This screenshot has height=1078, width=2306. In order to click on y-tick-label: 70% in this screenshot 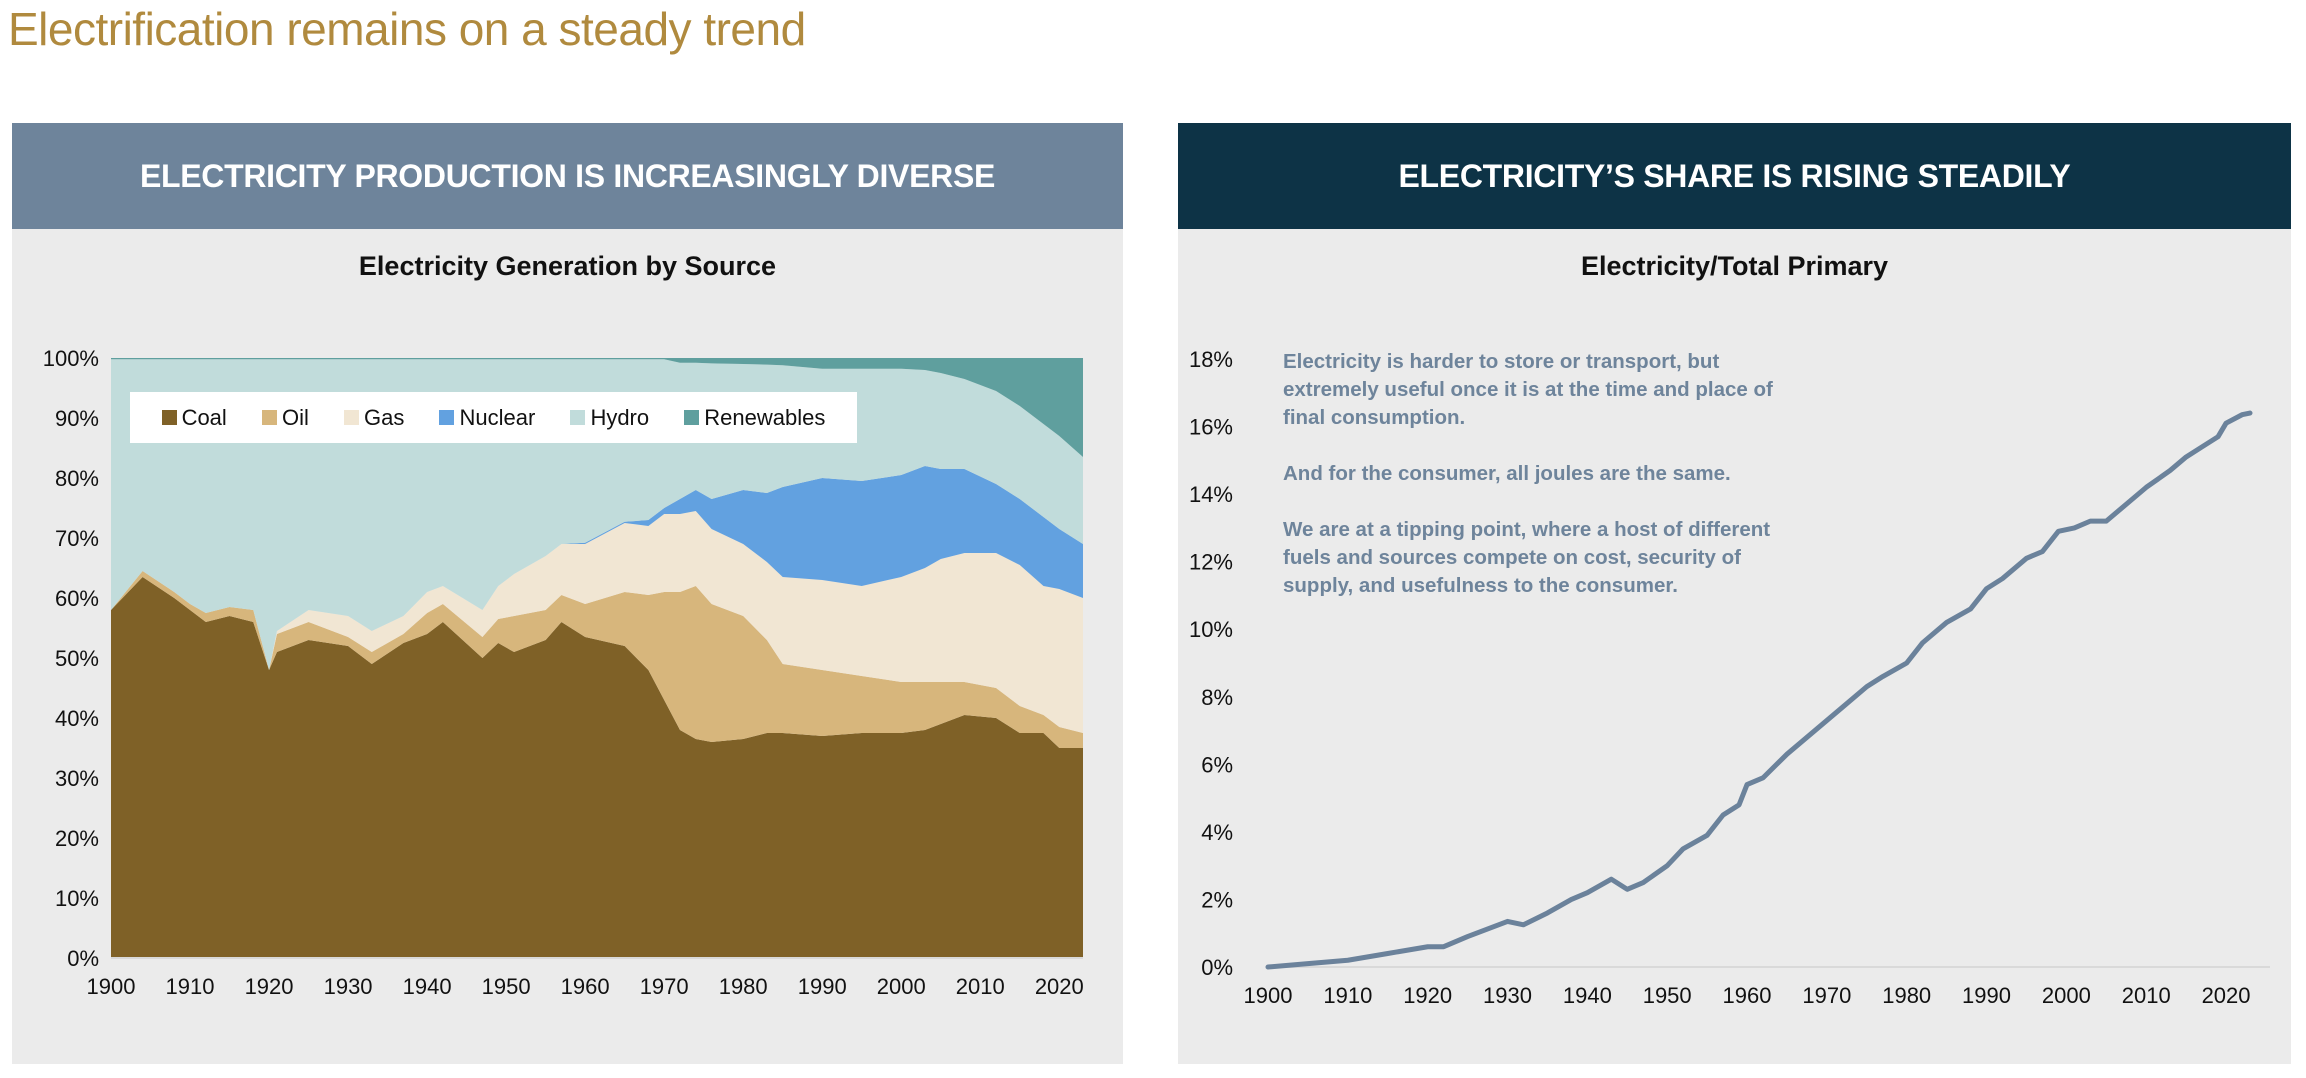, I will do `click(77, 538)`.